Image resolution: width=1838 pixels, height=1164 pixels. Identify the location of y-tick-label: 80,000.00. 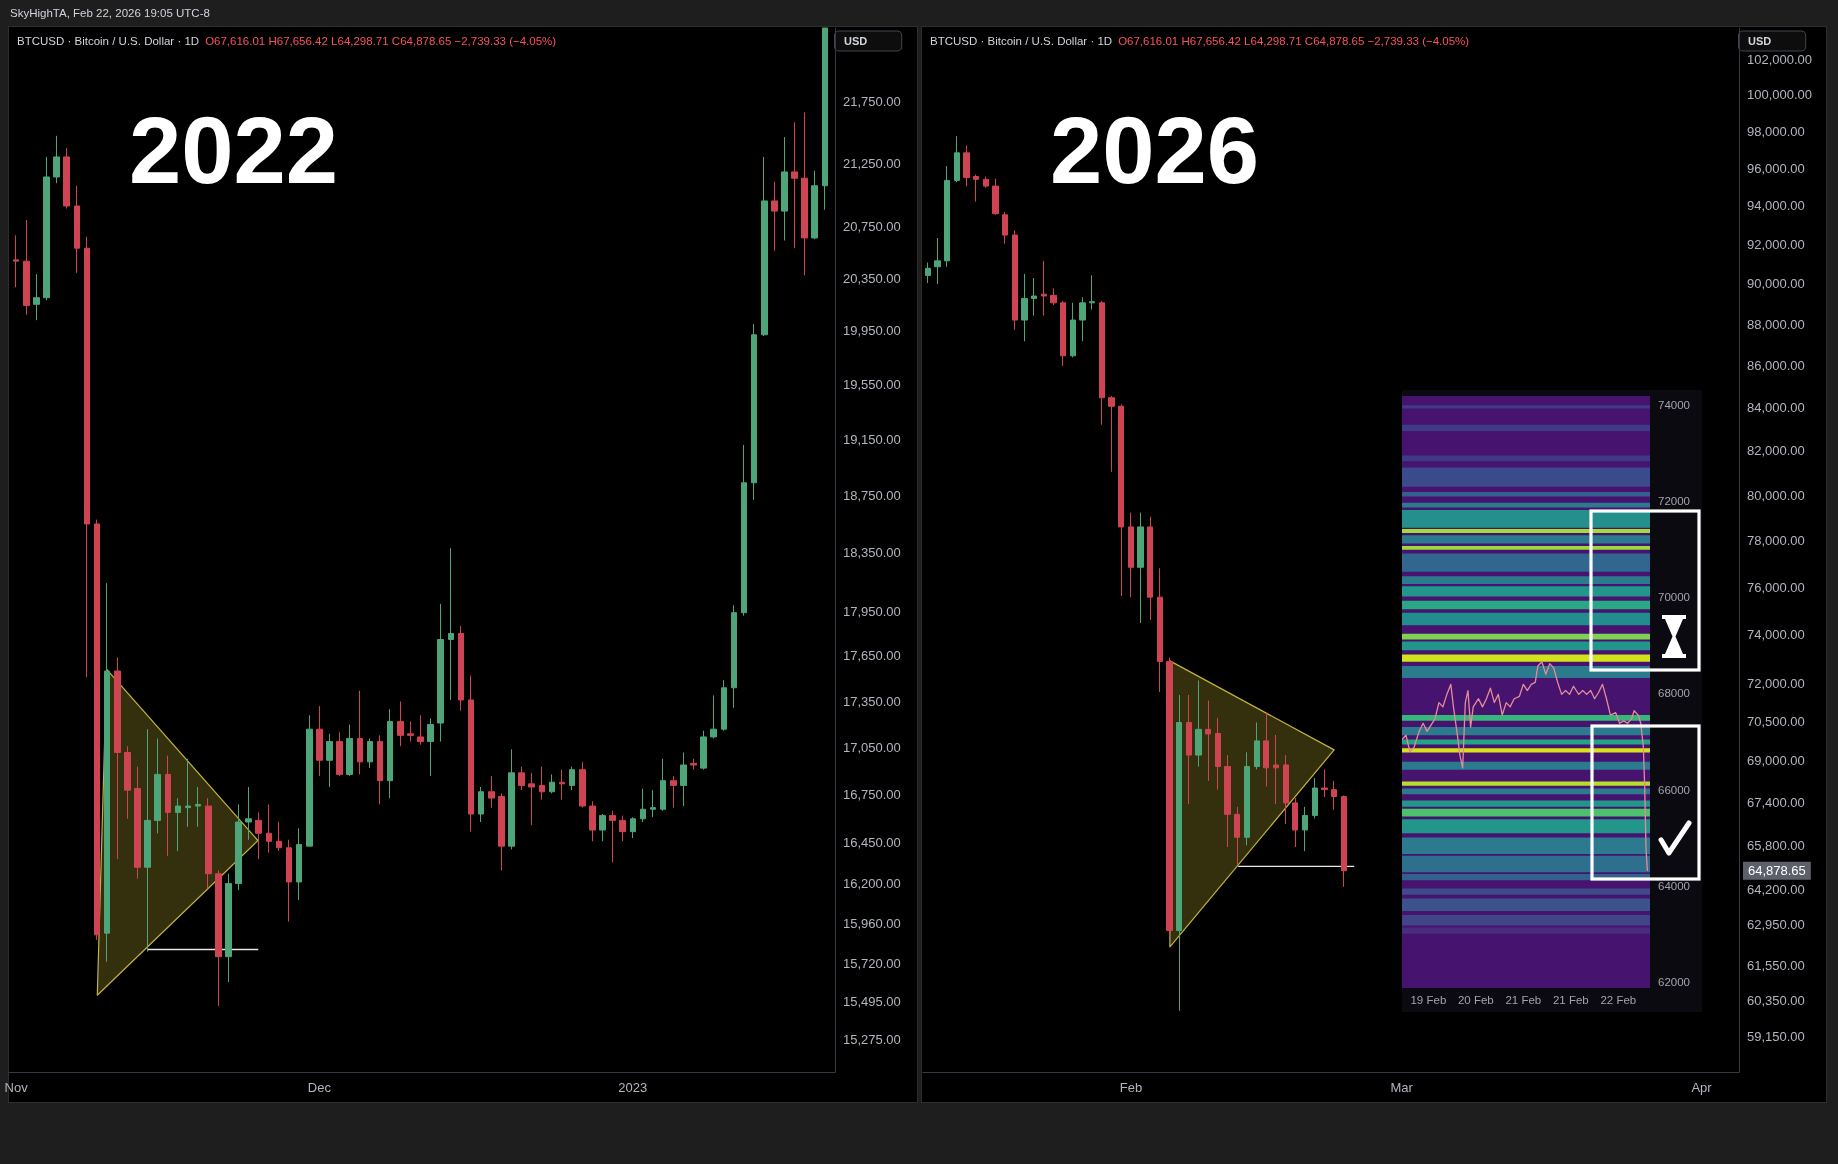
(1776, 495).